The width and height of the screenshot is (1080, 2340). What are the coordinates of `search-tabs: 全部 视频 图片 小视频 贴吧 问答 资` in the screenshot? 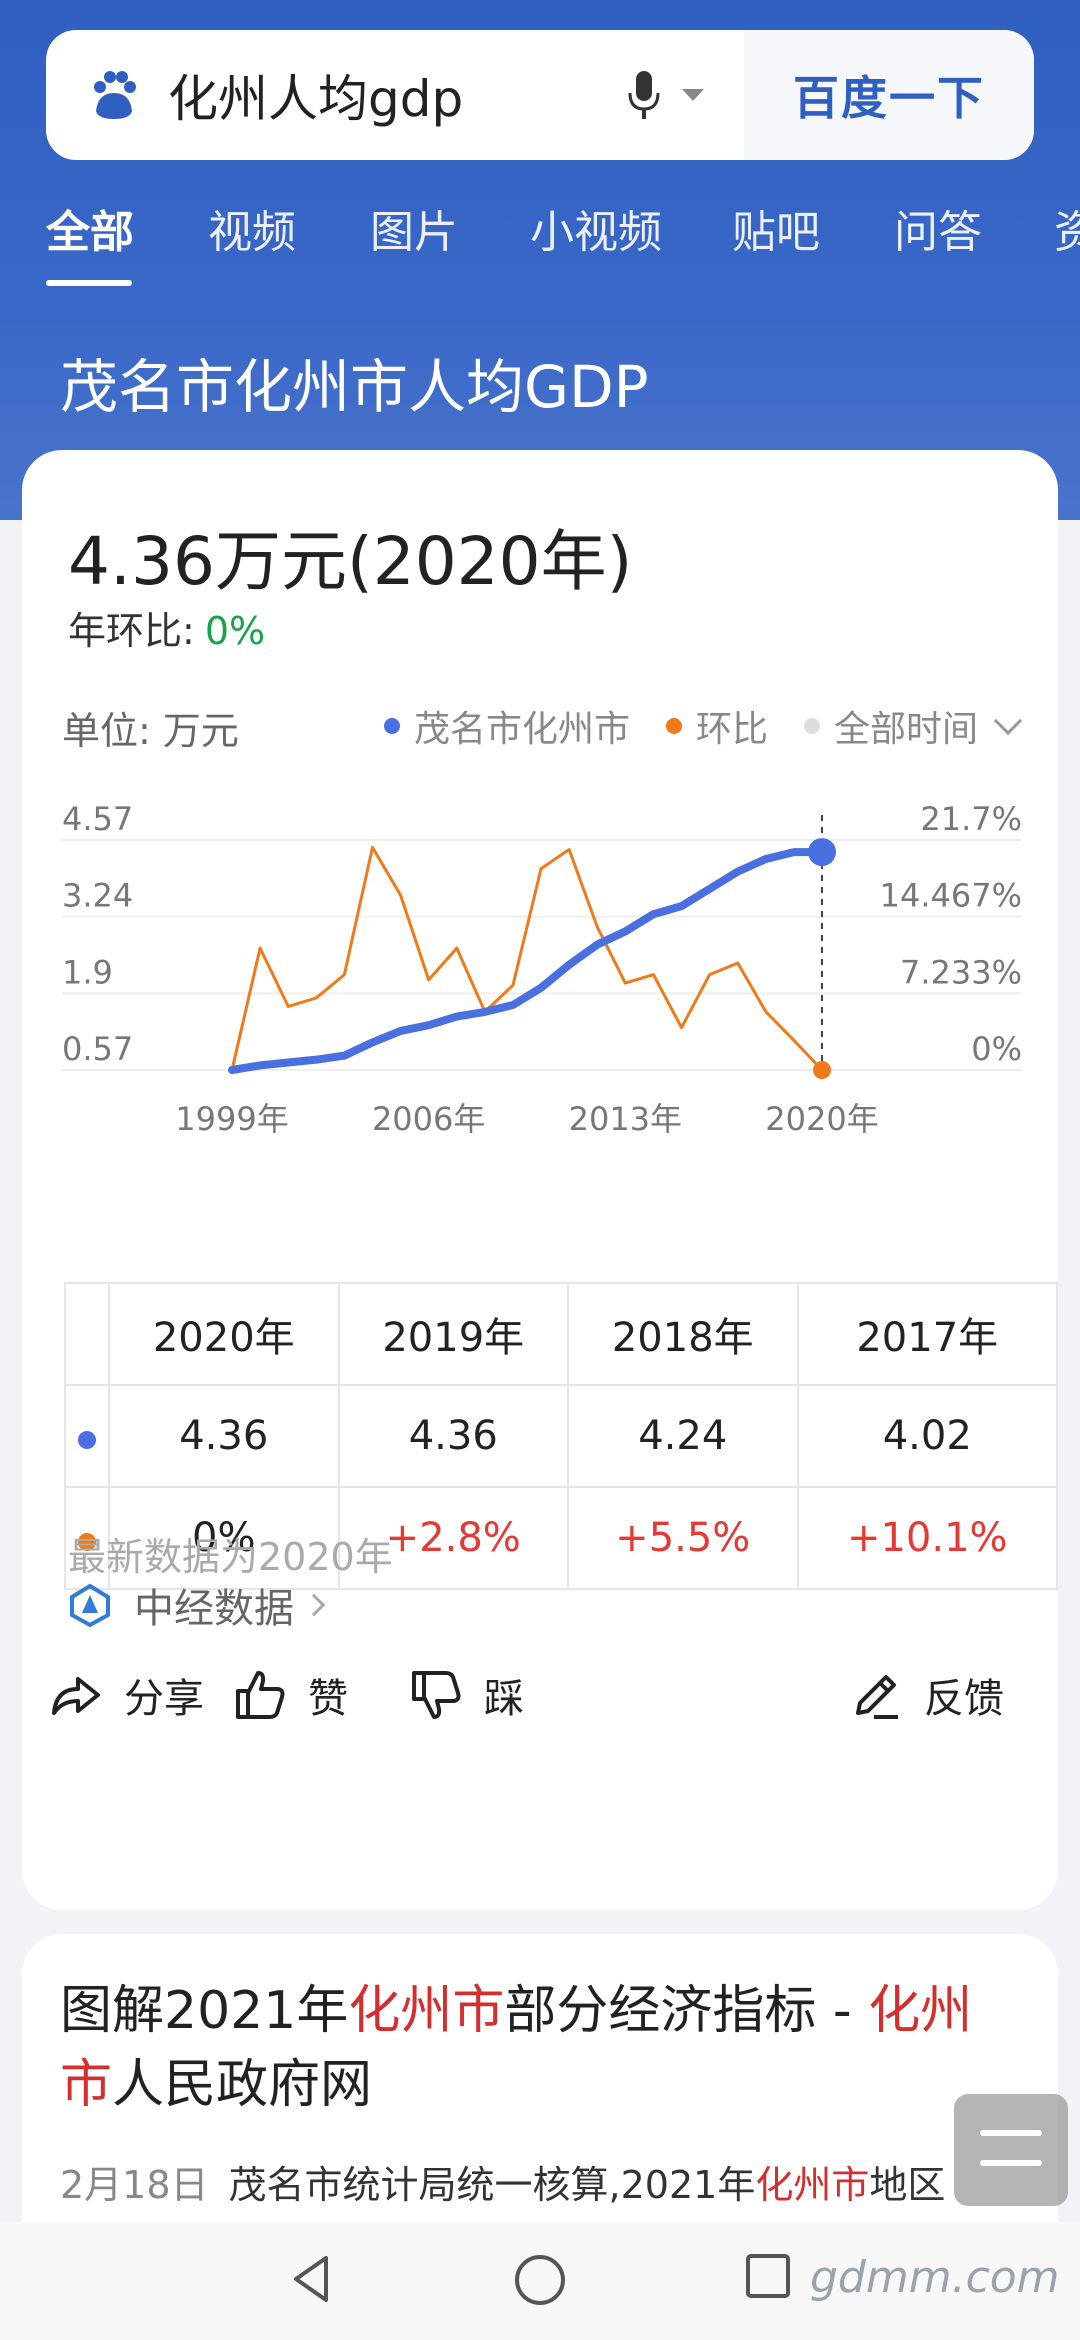 It's located at (540, 241).